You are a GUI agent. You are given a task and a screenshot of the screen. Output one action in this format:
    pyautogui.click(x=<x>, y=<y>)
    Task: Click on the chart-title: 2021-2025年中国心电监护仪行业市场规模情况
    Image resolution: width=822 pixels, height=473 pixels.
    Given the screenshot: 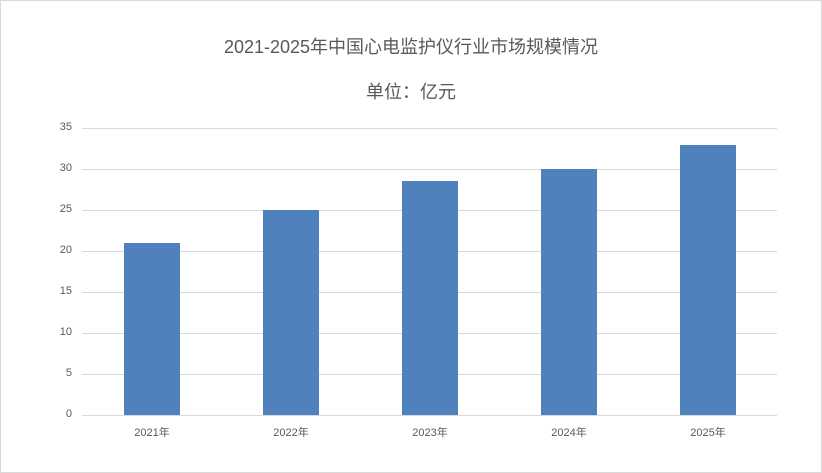 What is the action you would take?
    pyautogui.click(x=411, y=47)
    